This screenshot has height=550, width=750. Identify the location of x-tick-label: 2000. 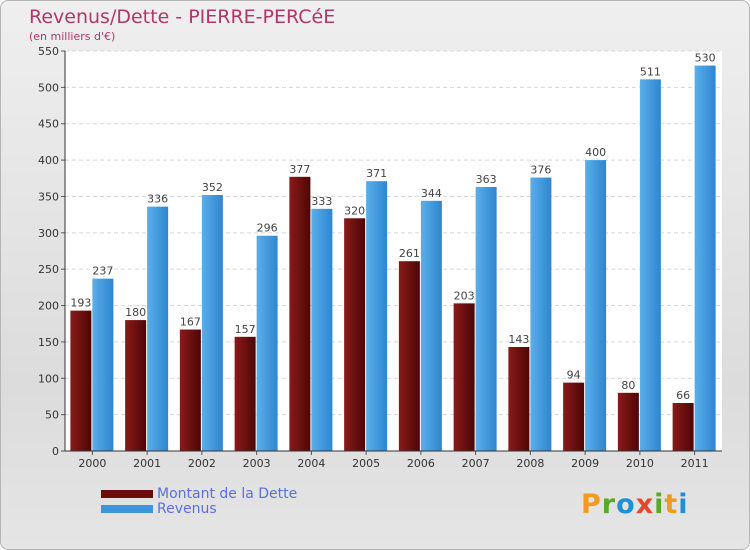
(92, 463).